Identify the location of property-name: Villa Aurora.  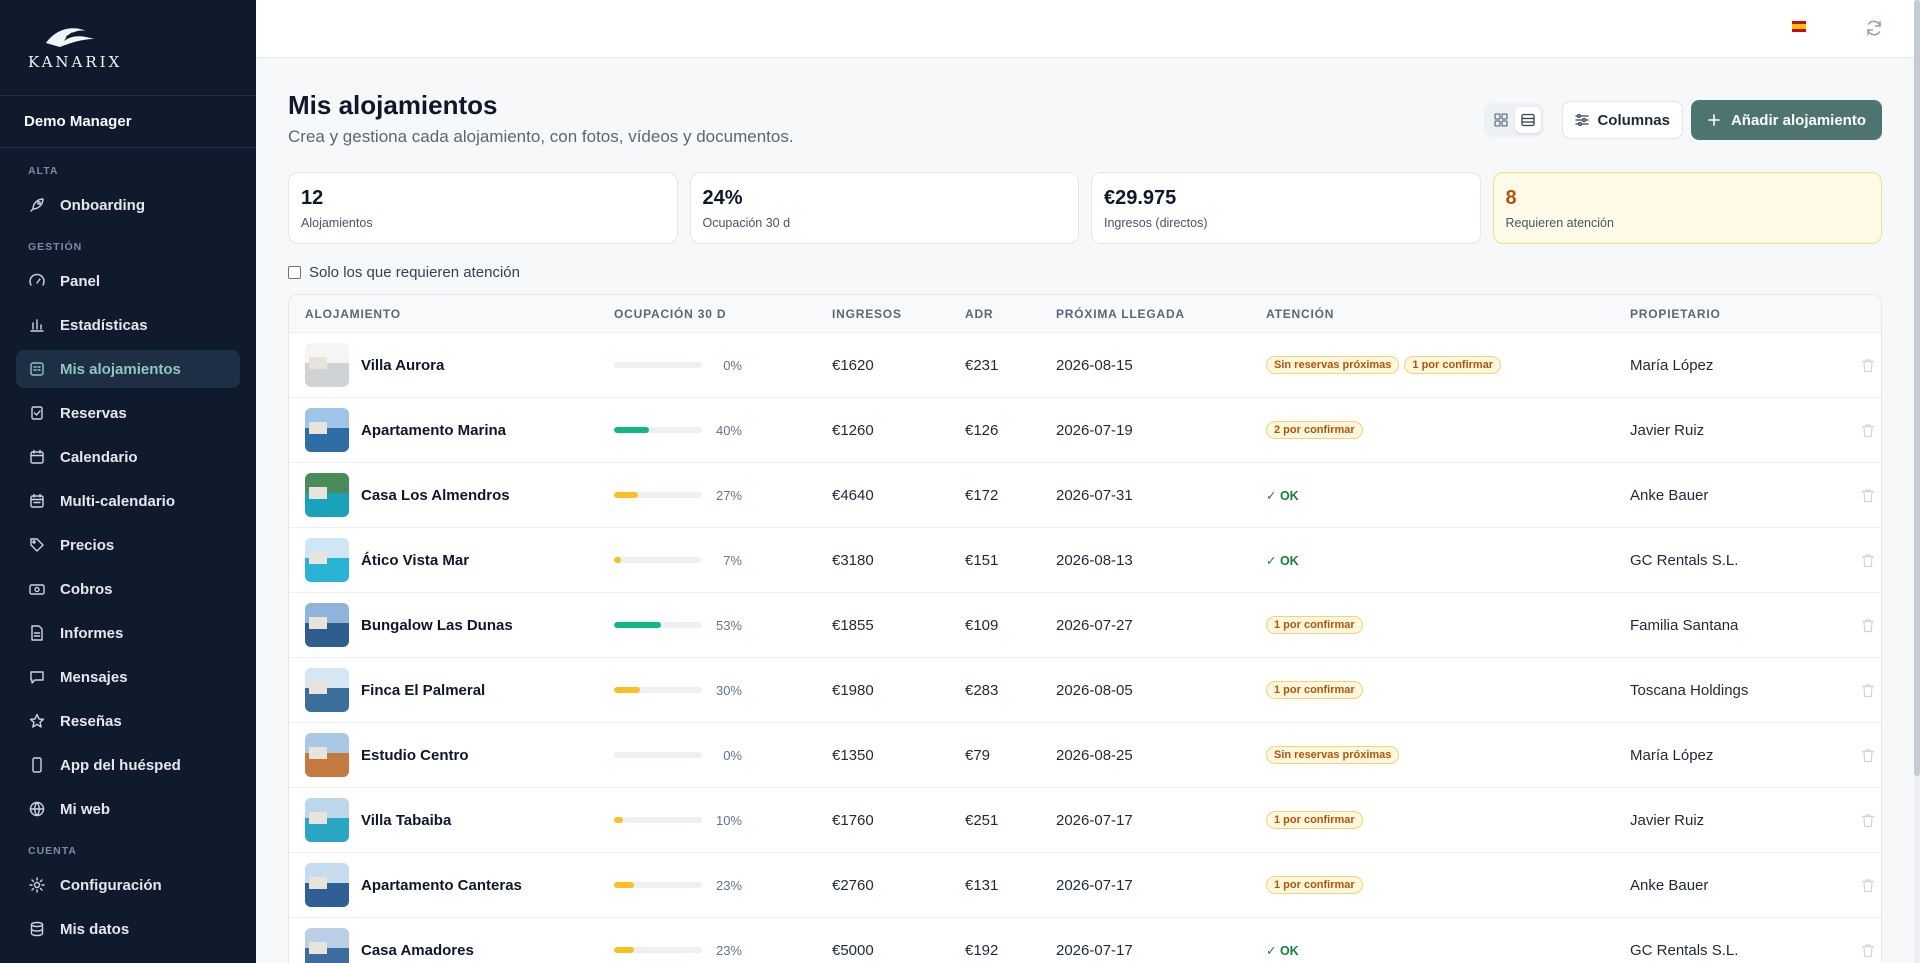
(403, 365).